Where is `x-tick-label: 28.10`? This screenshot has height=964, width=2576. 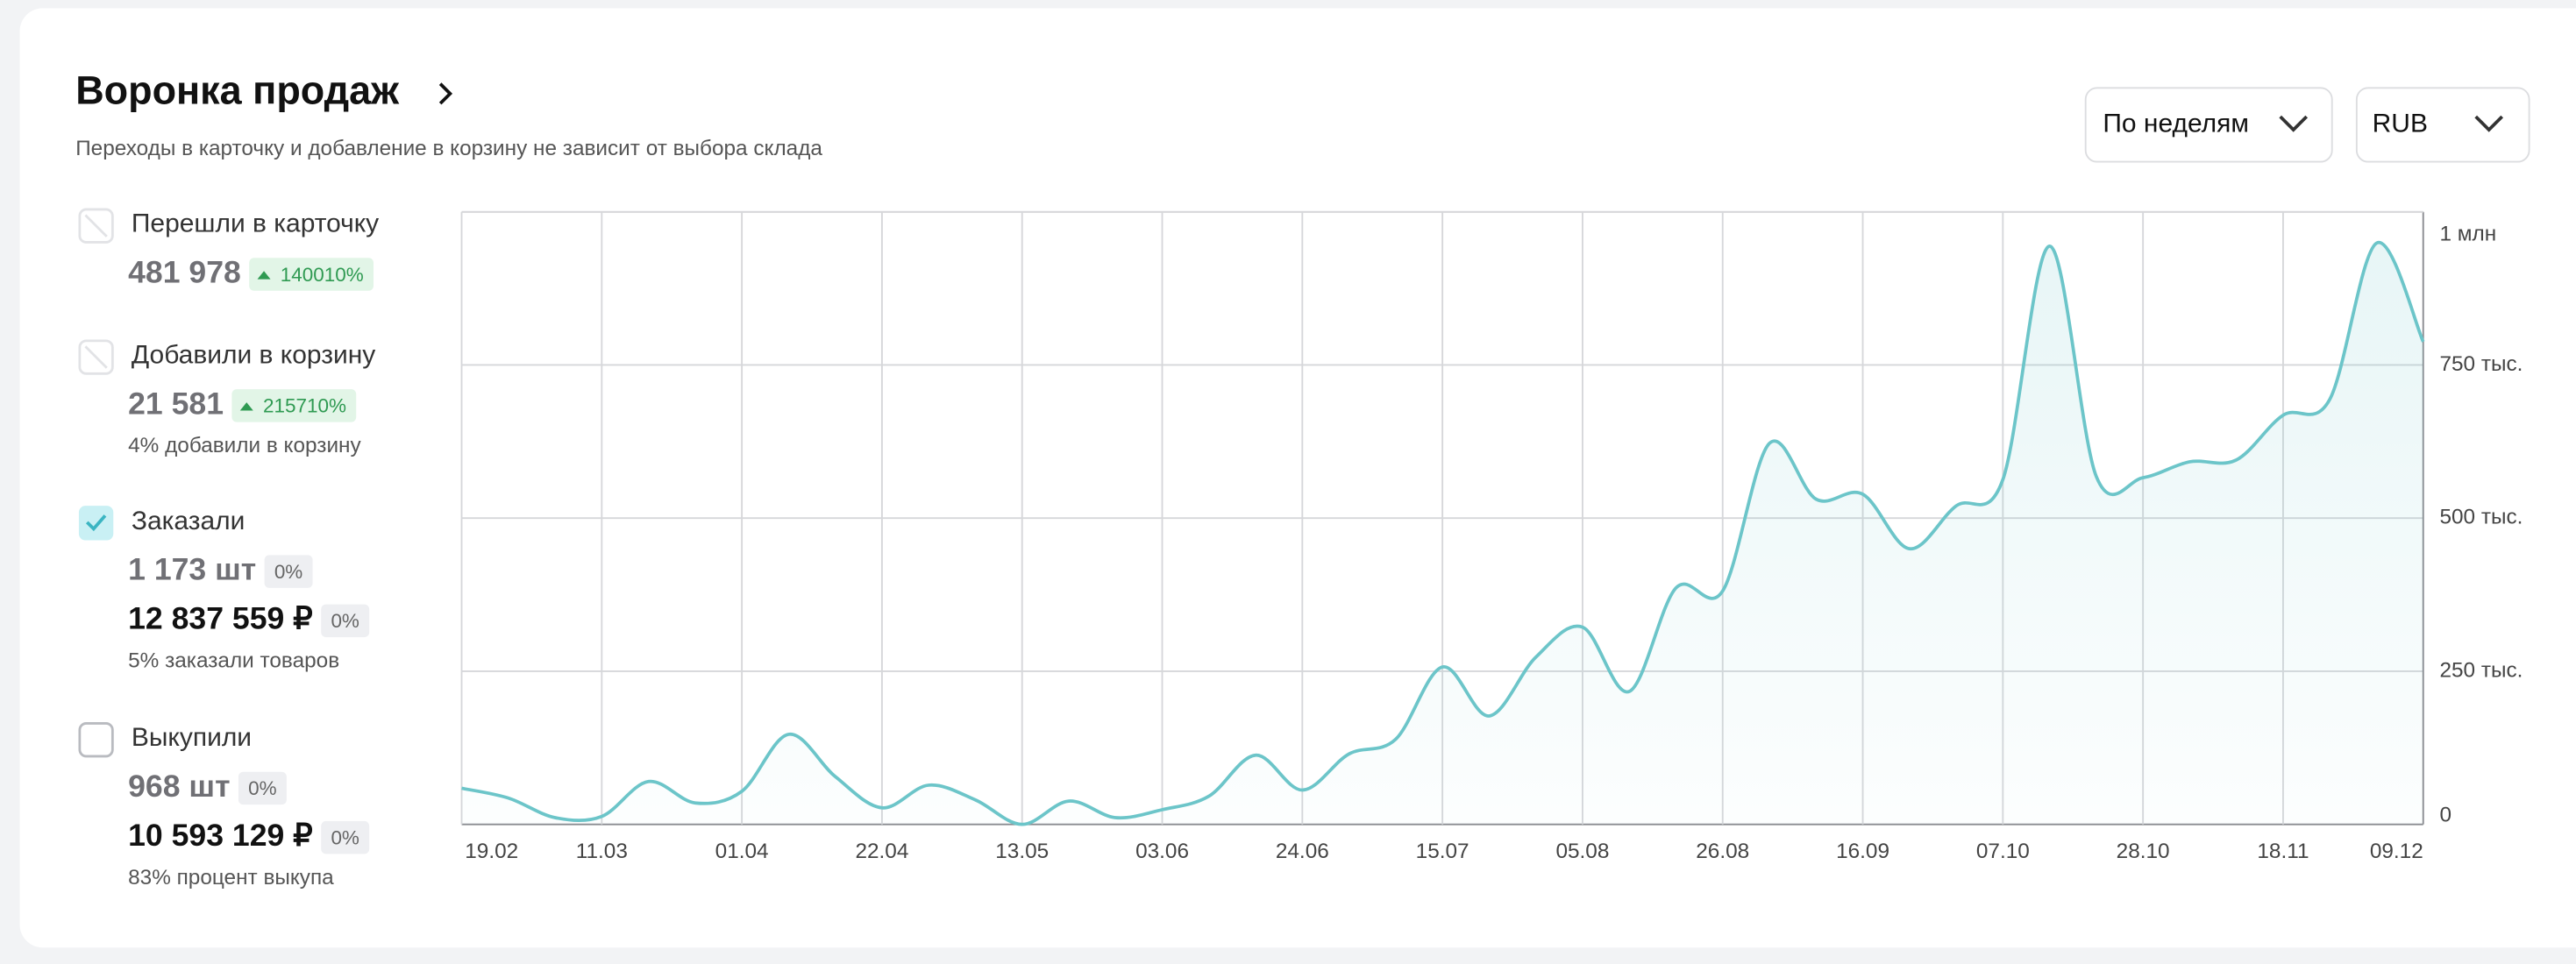
x-tick-label: 28.10 is located at coordinates (2143, 851).